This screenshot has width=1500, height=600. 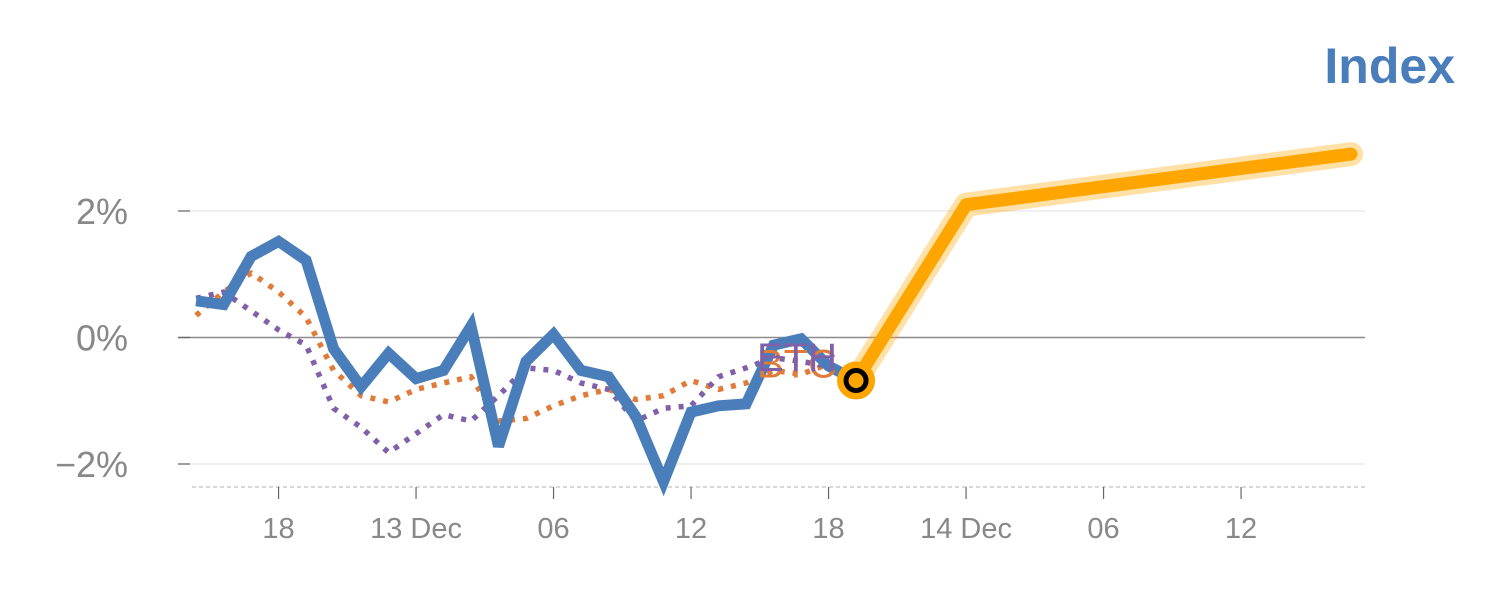 I want to click on y-tick-label: −2%, so click(x=91, y=464).